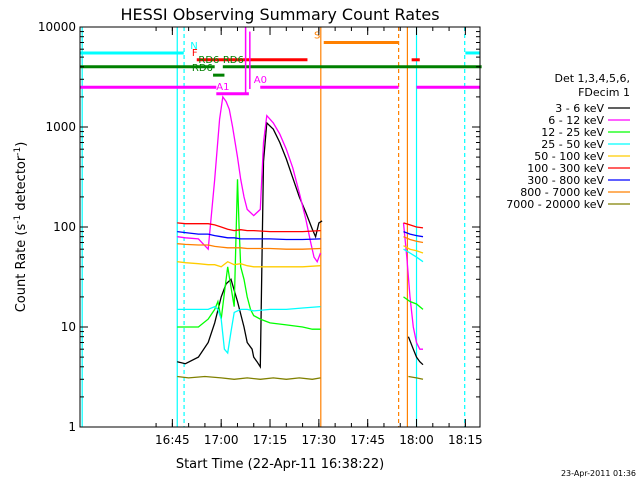  What do you see at coordinates (270, 440) in the screenshot?
I see `x-tick-label: 17:15` at bounding box center [270, 440].